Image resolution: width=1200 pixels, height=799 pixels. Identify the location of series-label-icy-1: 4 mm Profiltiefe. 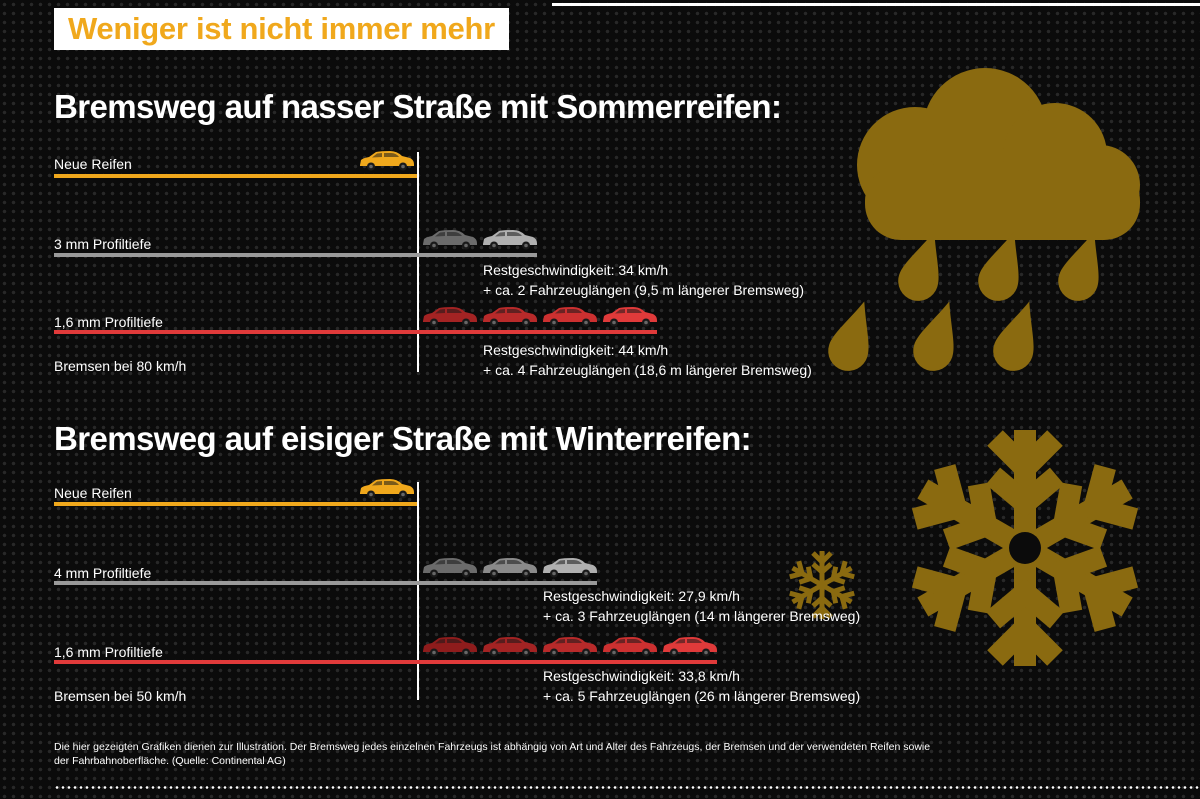
(103, 573).